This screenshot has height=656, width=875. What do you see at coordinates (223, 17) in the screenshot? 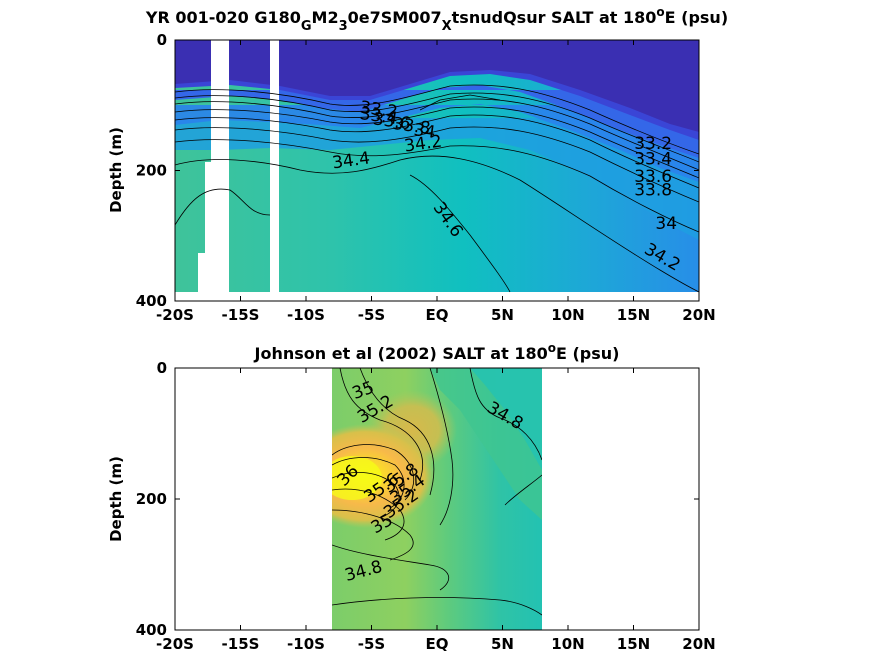
I see `title-segment: YR 001-020 G180` at bounding box center [223, 17].